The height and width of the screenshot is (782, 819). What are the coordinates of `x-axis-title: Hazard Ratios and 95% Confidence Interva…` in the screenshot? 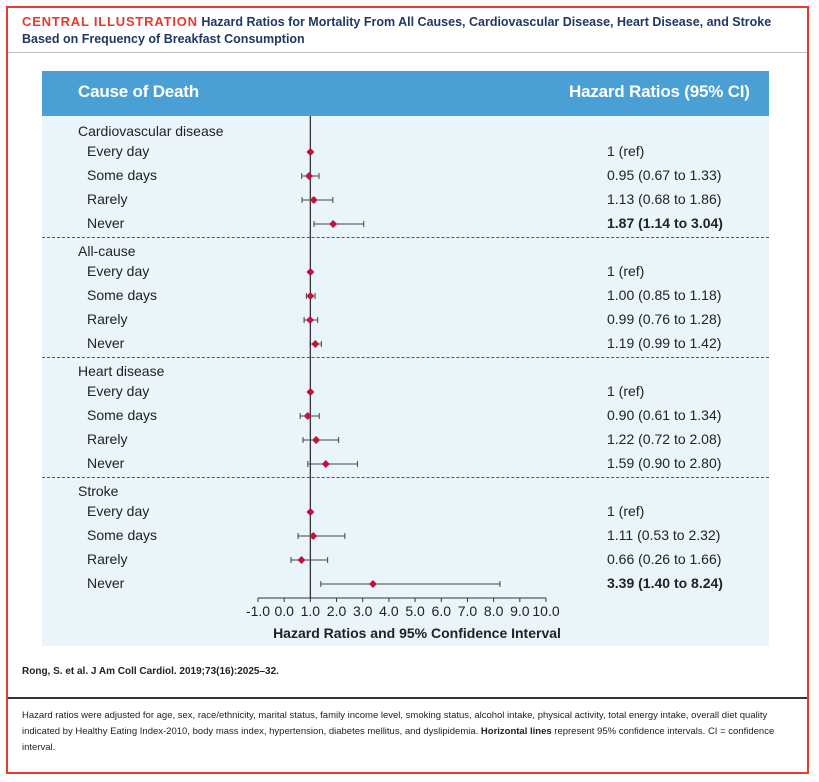 It's located at (417, 633).